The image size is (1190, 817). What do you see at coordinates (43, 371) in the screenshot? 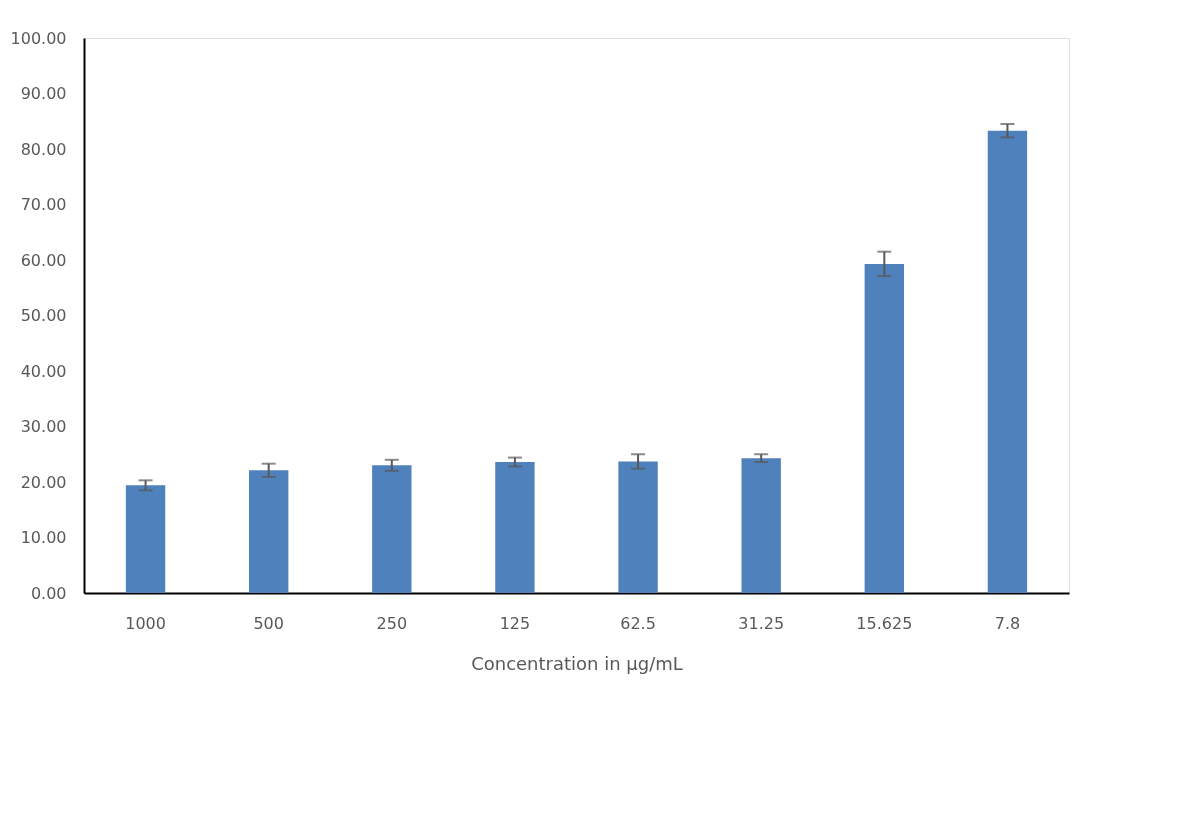
I see `y-tick-label: 40.00` at bounding box center [43, 371].